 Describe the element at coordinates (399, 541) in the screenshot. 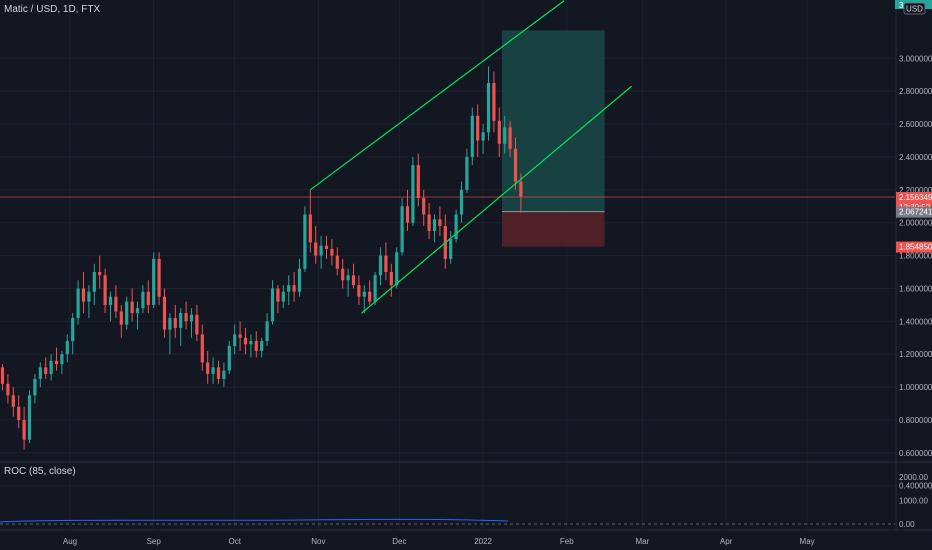

I see `time-axis-tick: Dec` at that location.